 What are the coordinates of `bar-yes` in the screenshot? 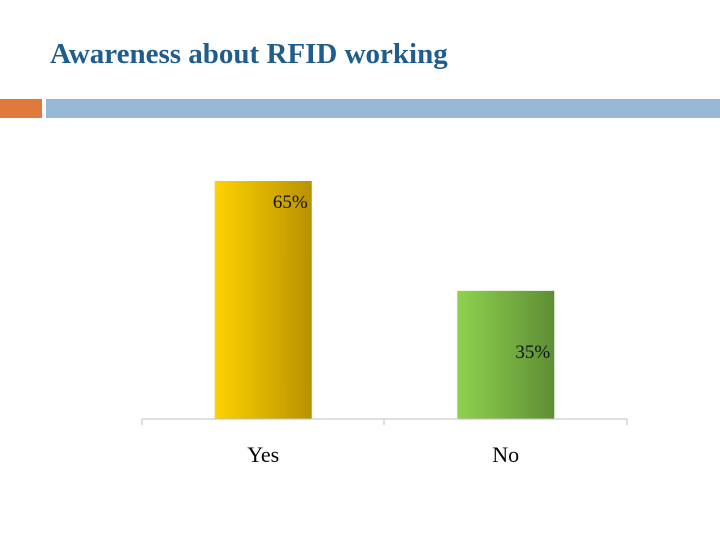 It's located at (263, 300).